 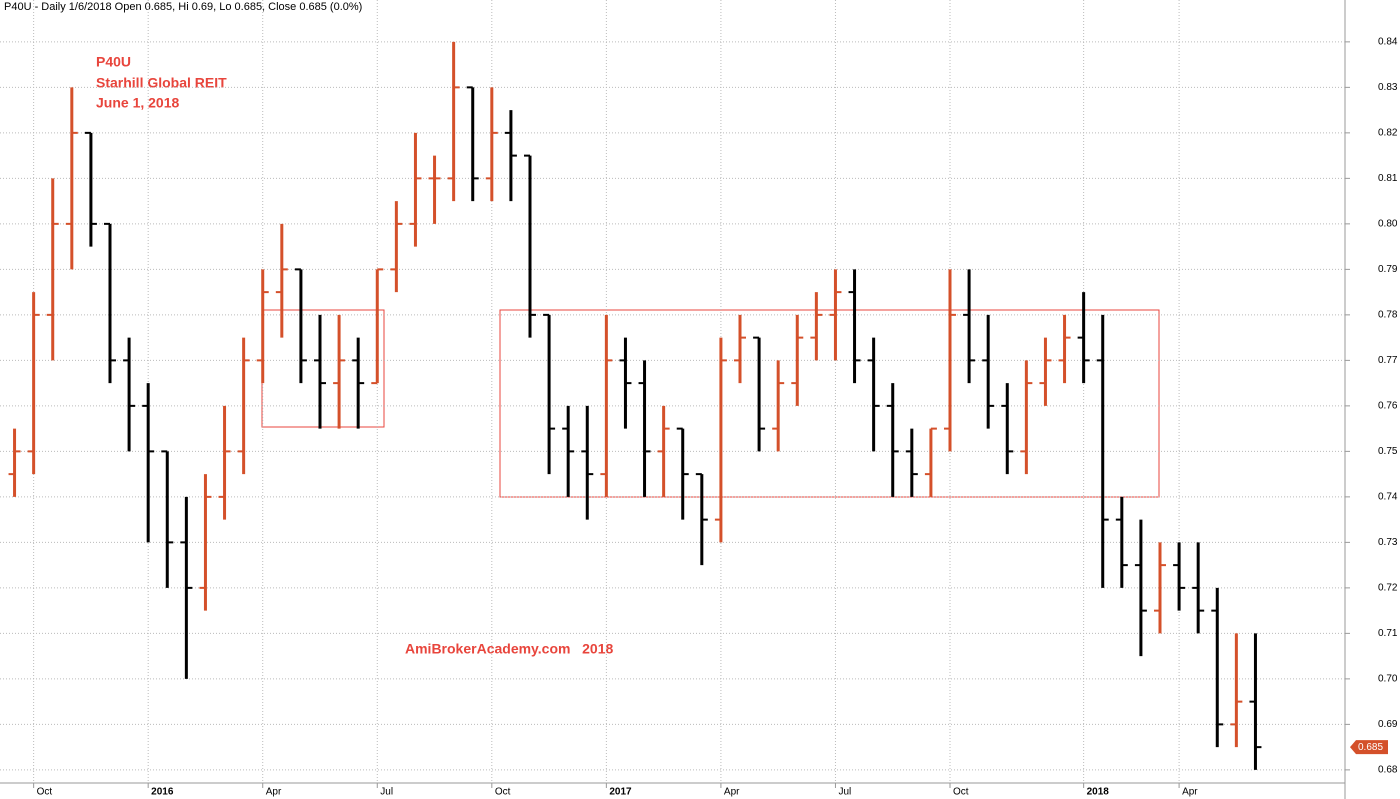 What do you see at coordinates (1388, 679) in the screenshot?
I see `y-tick-label: 0.70` at bounding box center [1388, 679].